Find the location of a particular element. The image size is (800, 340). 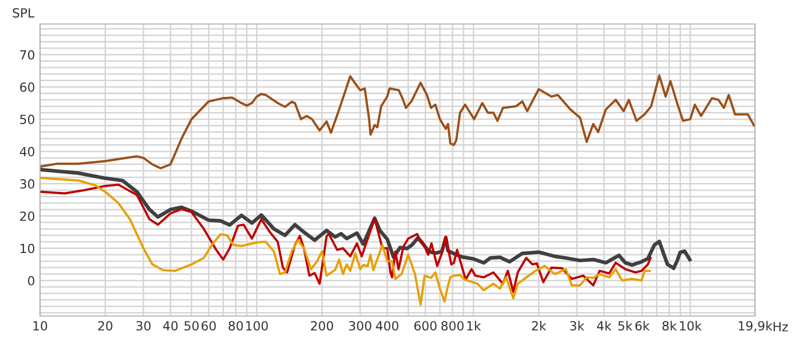

x-tick-label: 1k is located at coordinates (474, 325).